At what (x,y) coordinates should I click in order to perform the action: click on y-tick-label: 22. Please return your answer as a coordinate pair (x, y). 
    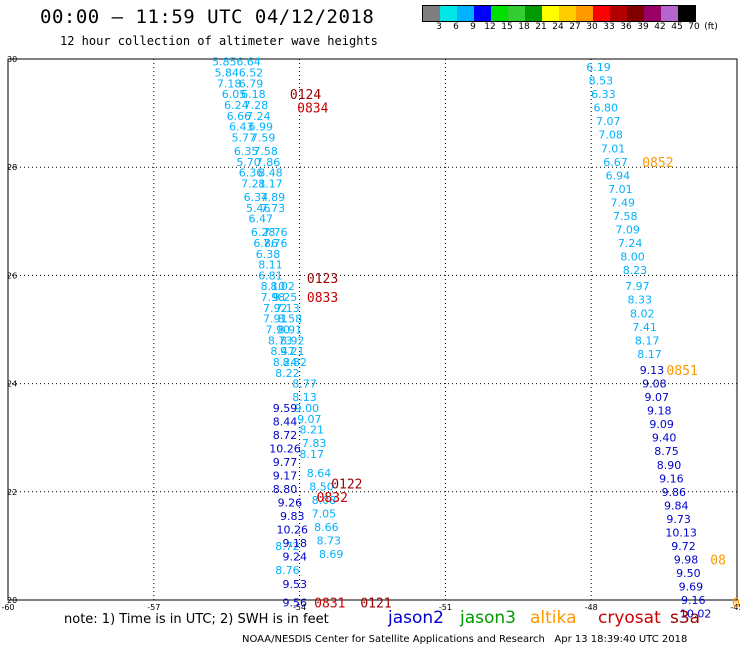
    Looking at the image, I should click on (12, 492).